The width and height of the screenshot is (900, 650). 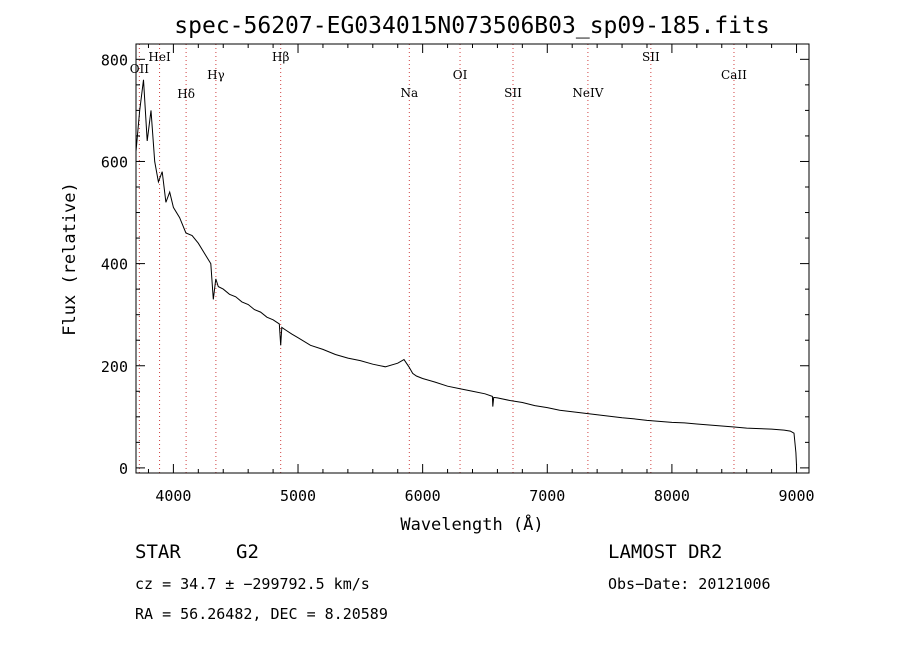 What do you see at coordinates (114, 60) in the screenshot?
I see `y-tick-label: 800` at bounding box center [114, 60].